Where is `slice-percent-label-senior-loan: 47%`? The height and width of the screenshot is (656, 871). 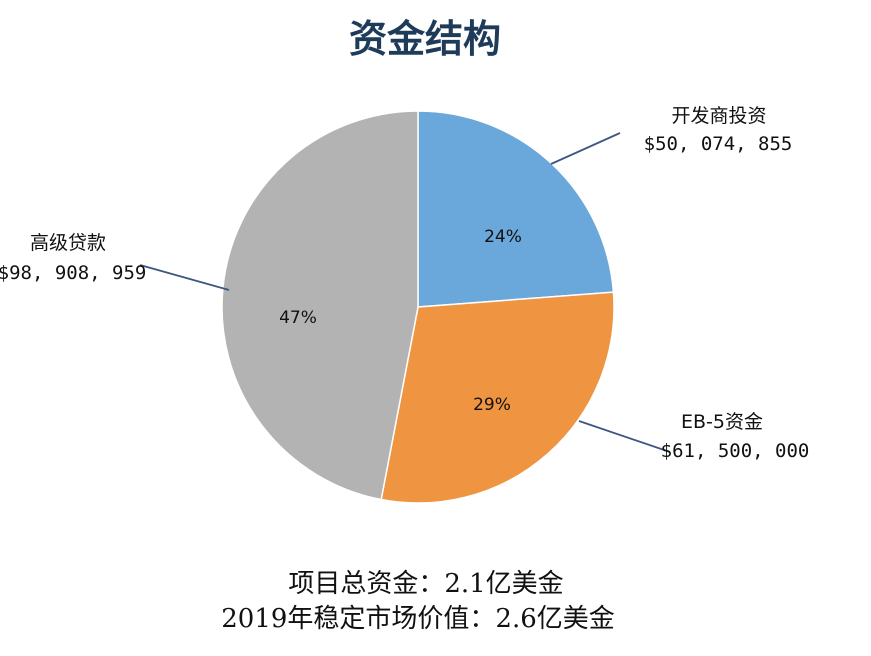 slice-percent-label-senior-loan: 47% is located at coordinates (298, 318).